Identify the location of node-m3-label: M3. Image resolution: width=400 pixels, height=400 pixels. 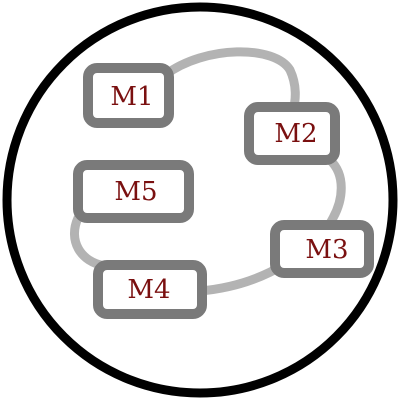
(326, 250).